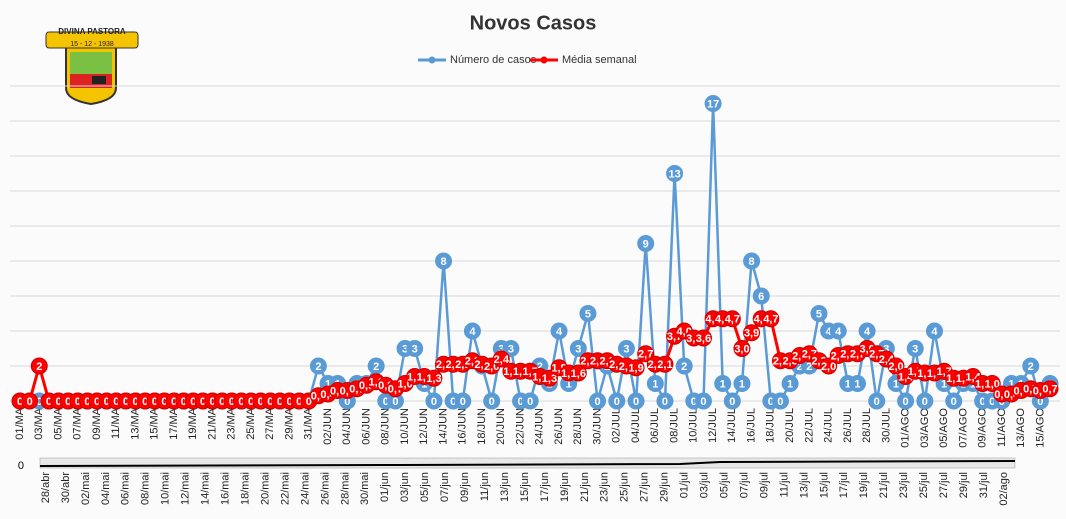 The image size is (1066, 519). I want to click on data-label: 1,3, so click(433, 379).